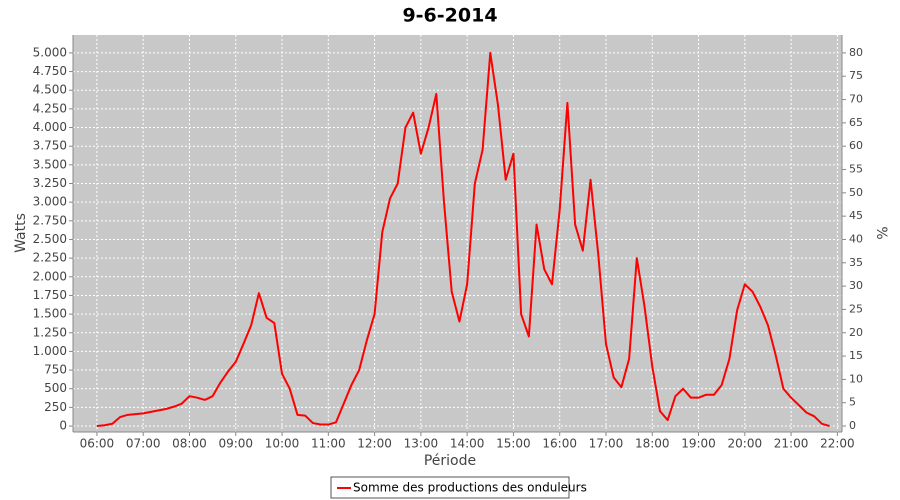  I want to click on x-tick-label: 09:00, so click(235, 444).